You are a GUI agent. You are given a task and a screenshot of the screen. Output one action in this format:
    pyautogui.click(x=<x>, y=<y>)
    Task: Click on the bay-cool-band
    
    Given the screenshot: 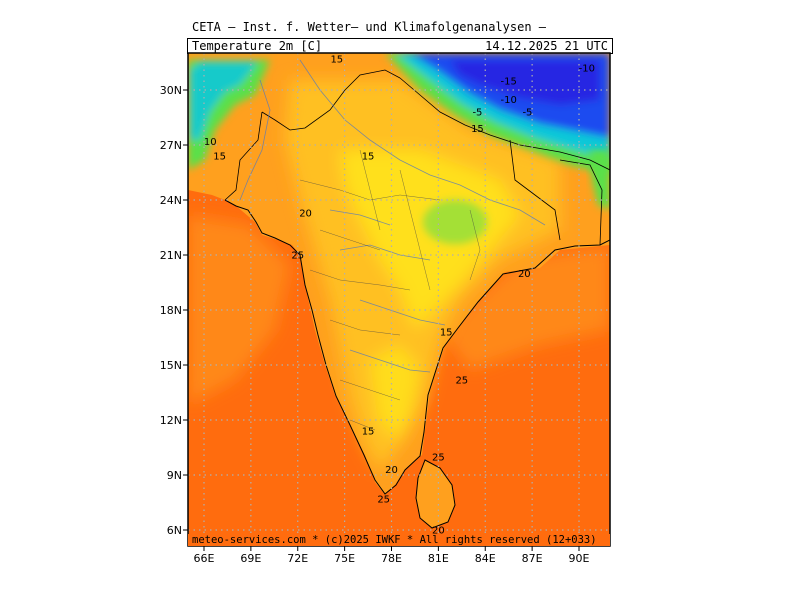 What is the action you would take?
    pyautogui.click(x=525, y=307)
    